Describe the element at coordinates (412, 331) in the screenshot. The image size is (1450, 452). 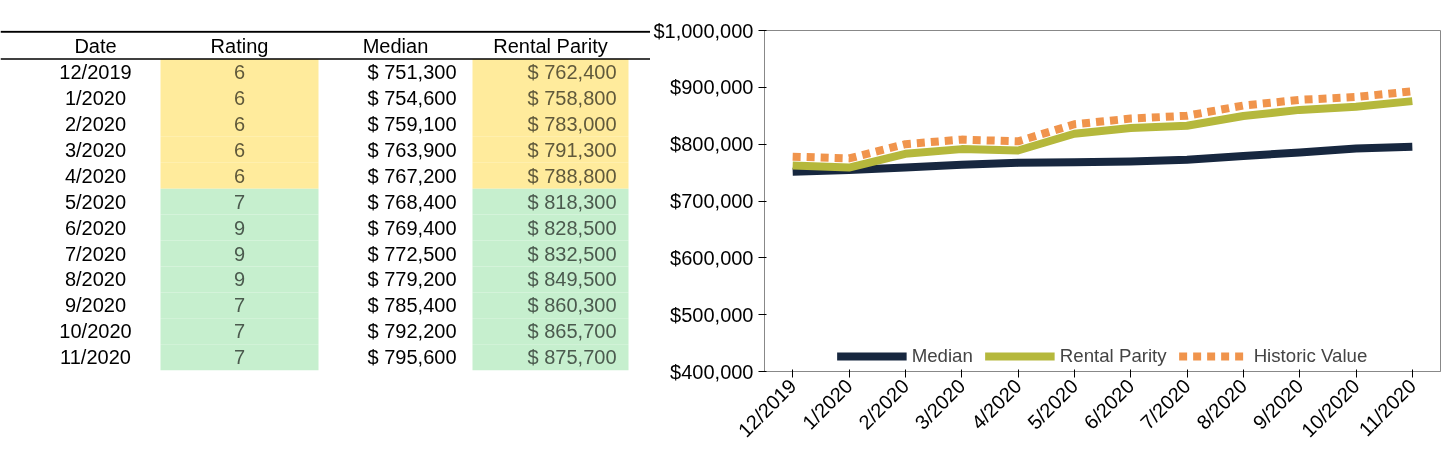
I see `data-label: $ 792,200` at that location.